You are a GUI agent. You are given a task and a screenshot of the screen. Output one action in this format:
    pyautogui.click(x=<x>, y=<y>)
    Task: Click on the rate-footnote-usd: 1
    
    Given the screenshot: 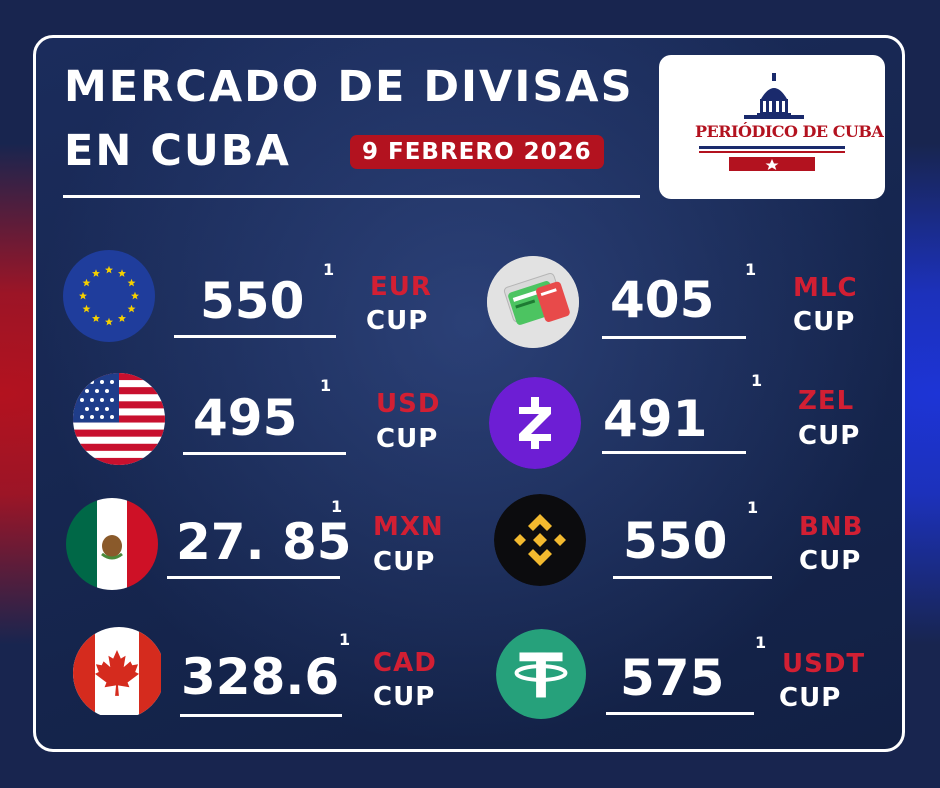 What is the action you would take?
    pyautogui.click(x=326, y=385)
    